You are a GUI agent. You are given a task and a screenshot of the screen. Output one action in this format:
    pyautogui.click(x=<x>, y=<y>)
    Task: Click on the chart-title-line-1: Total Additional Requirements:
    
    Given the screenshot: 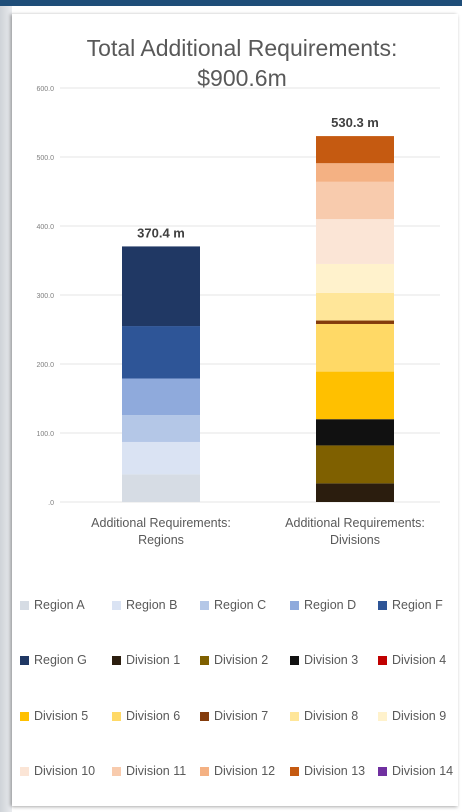 What is the action you would take?
    pyautogui.click(x=242, y=48)
    